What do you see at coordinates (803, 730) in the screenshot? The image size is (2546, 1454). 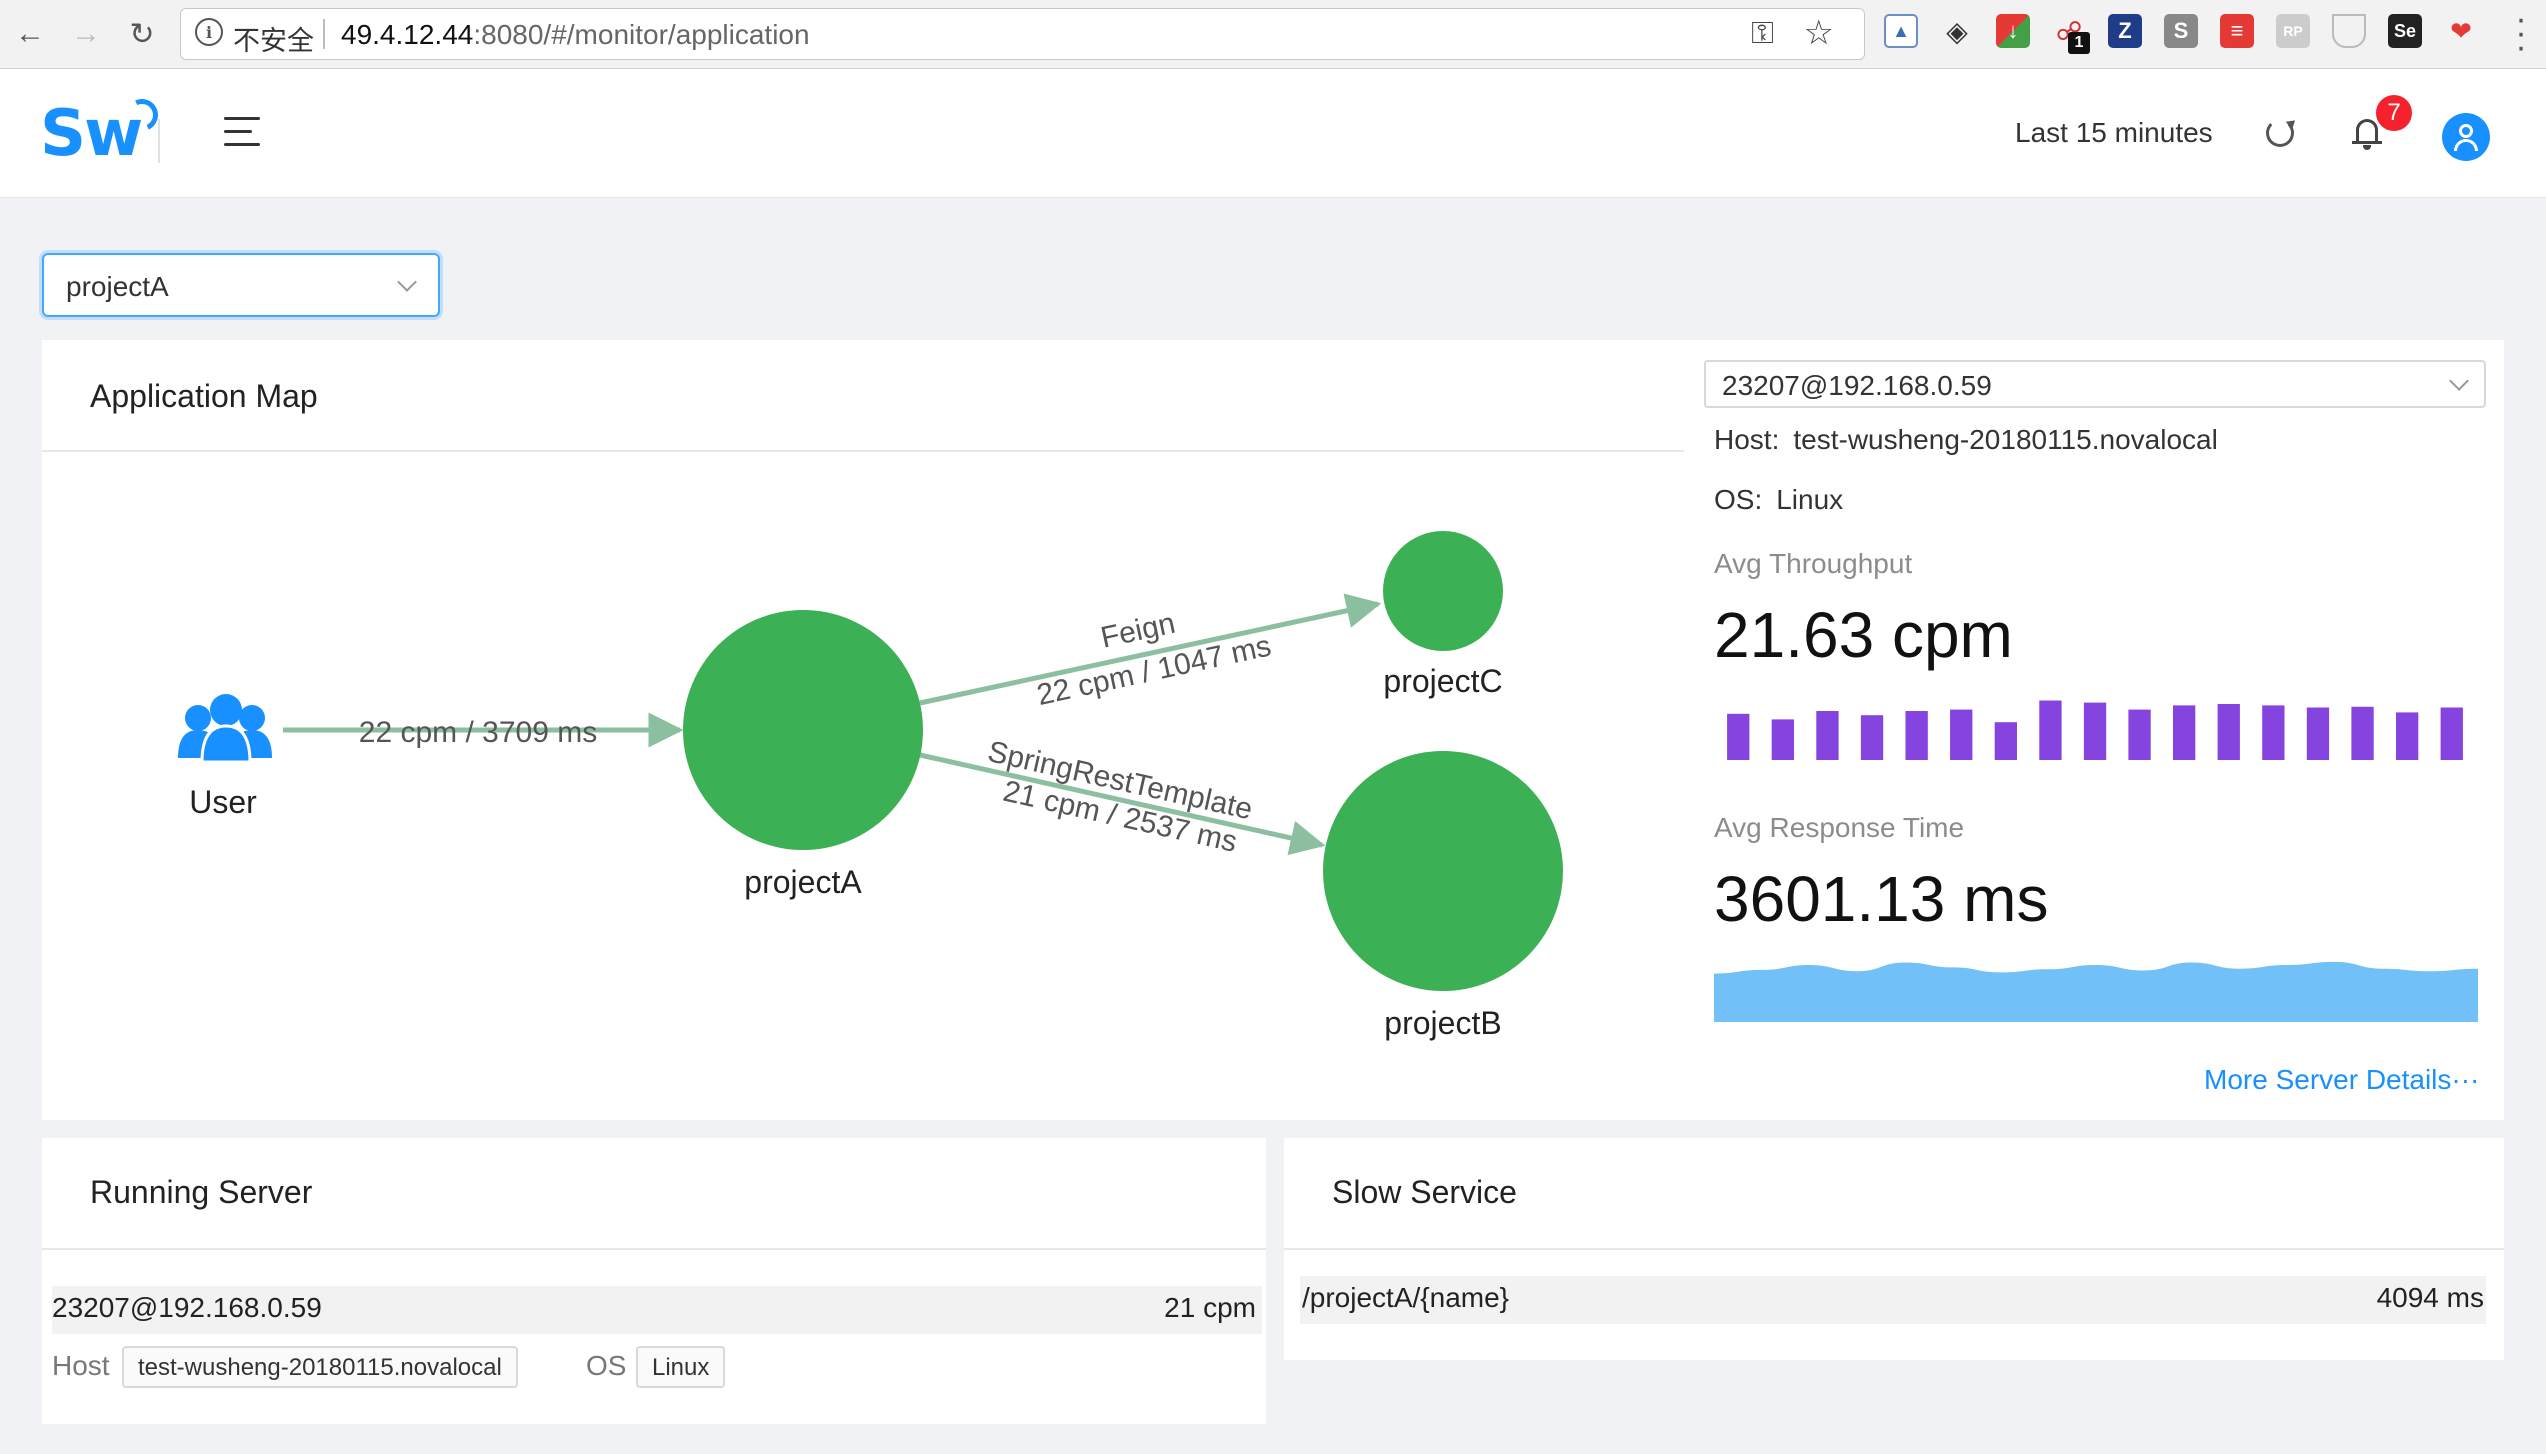 I see `node-projecta` at bounding box center [803, 730].